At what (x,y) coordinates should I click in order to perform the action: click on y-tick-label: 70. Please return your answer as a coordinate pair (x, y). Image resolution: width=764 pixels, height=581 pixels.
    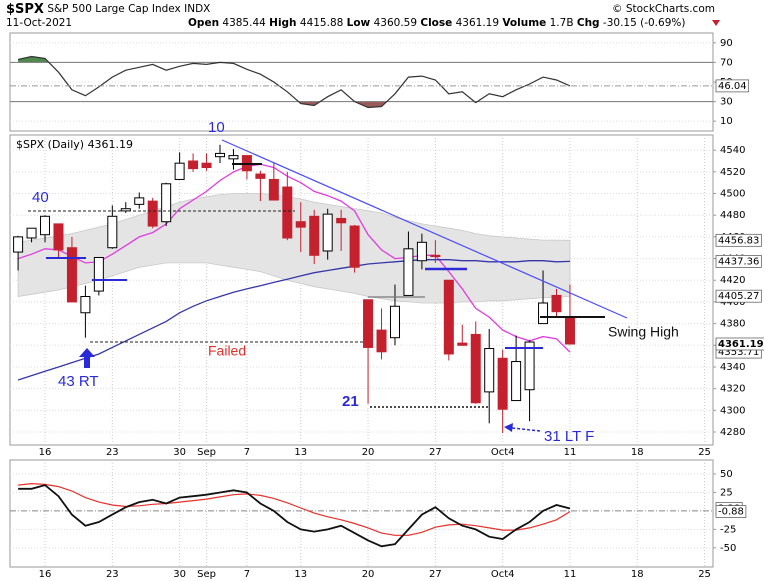
    Looking at the image, I should click on (726, 62).